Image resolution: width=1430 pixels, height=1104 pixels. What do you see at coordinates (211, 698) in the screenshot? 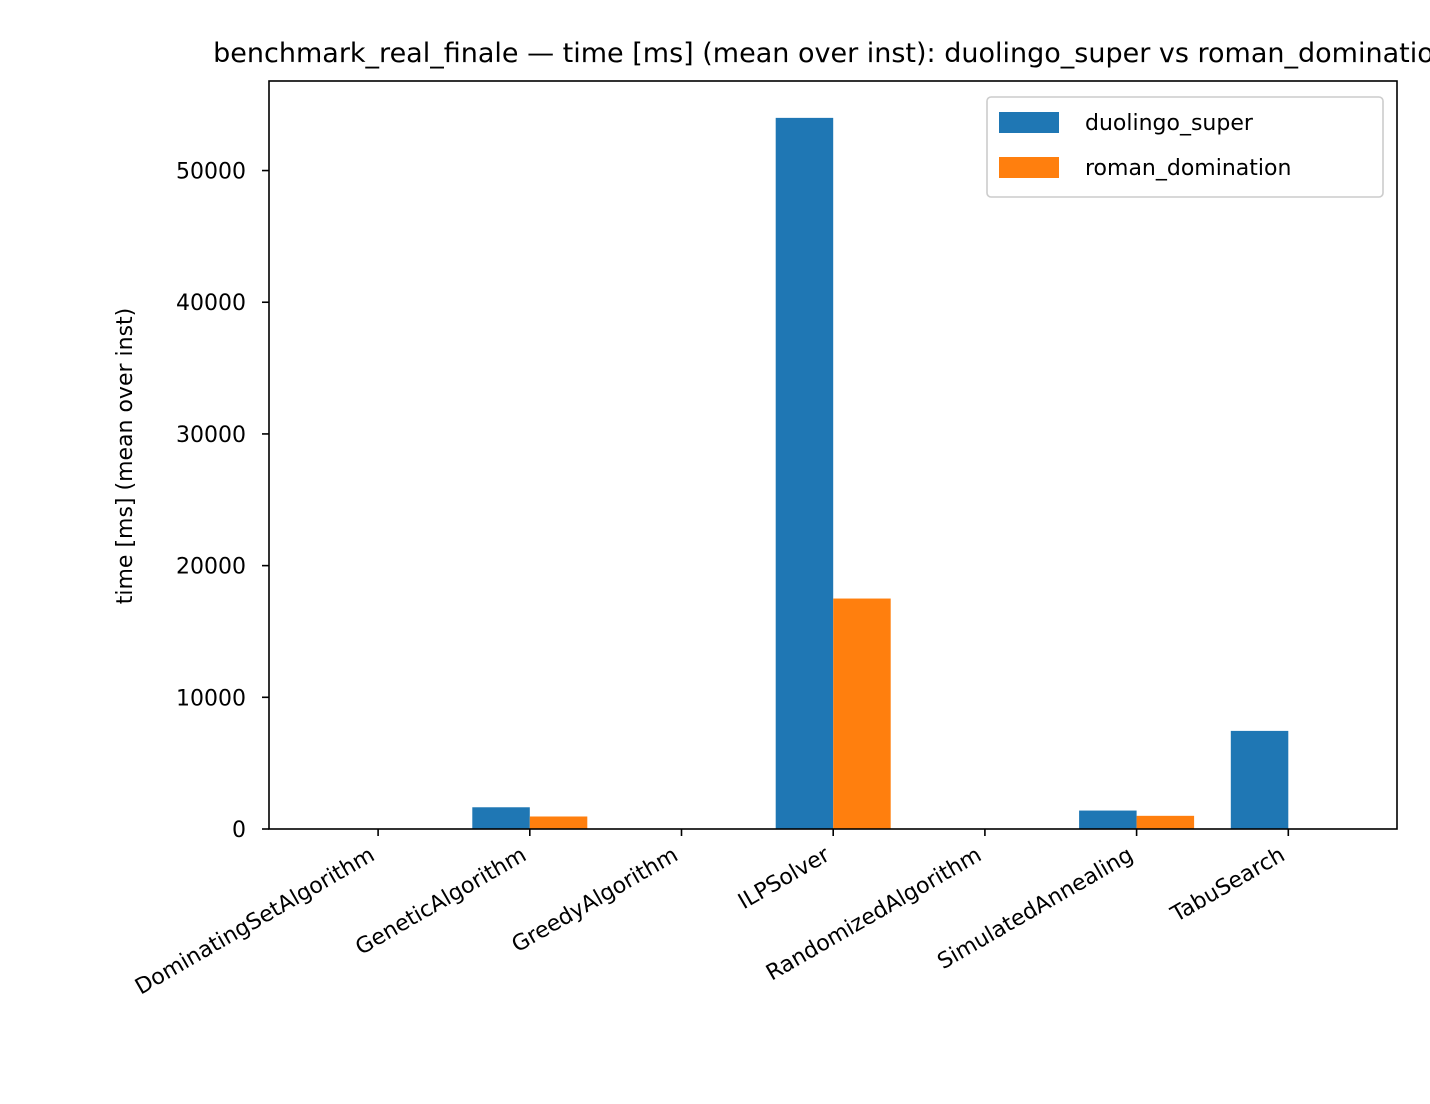
I see `y-tick-label: 10000` at bounding box center [211, 698].